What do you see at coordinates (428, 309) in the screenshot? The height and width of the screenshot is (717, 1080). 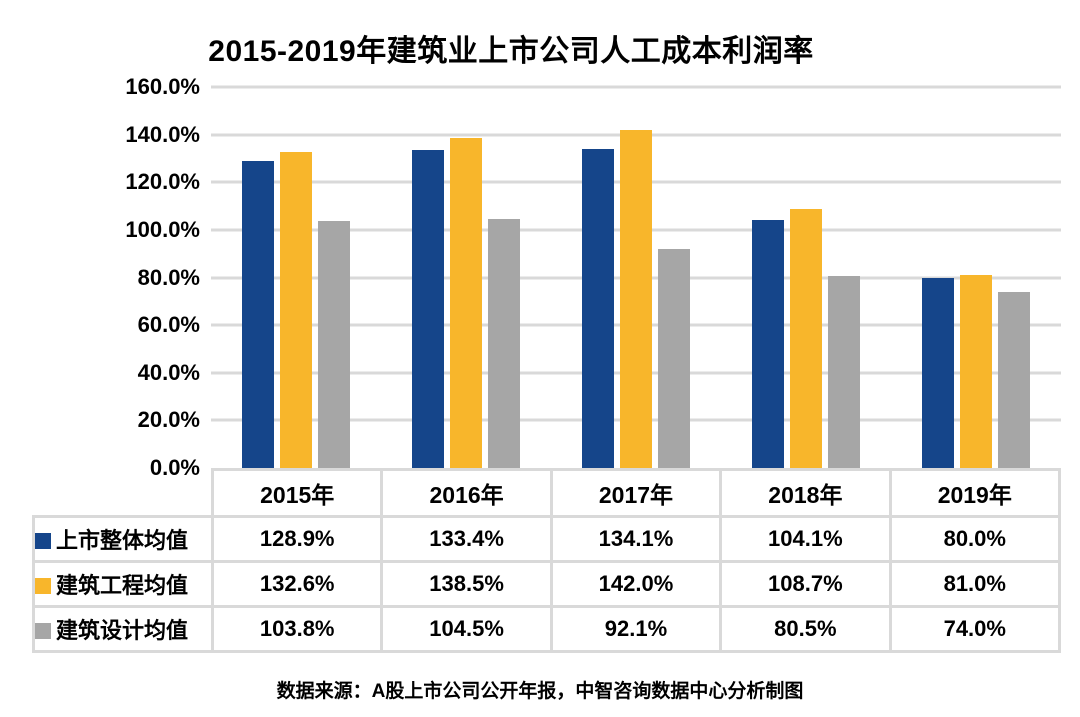 I see `bar-上市整体均值-2016年` at bounding box center [428, 309].